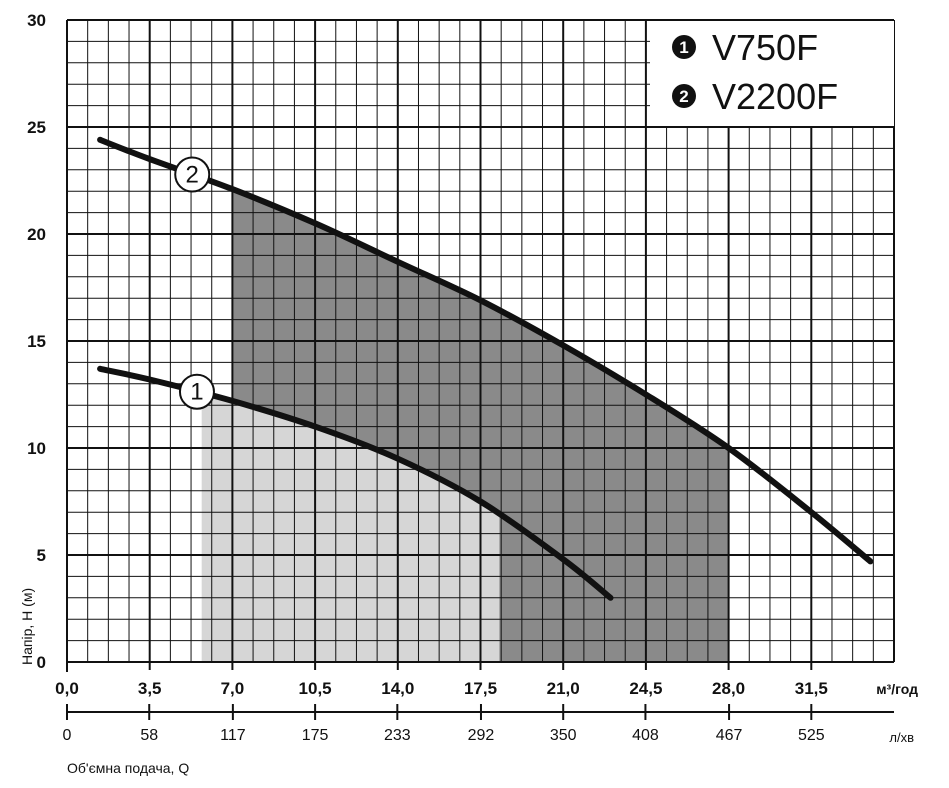 This screenshot has height=788, width=949. Describe the element at coordinates (149, 735) in the screenshot. I see `secondary-x-tick-label: 58` at that location.